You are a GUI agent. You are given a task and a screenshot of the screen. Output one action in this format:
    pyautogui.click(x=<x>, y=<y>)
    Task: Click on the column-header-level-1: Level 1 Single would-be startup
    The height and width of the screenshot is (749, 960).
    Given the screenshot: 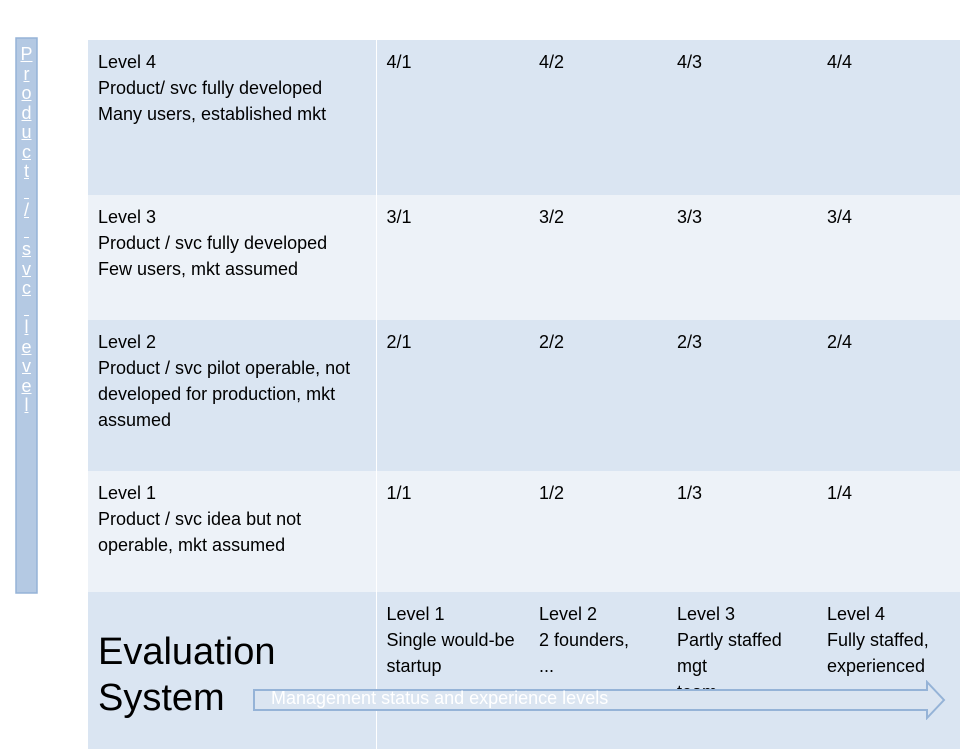 What is the action you would take?
    pyautogui.click(x=452, y=670)
    